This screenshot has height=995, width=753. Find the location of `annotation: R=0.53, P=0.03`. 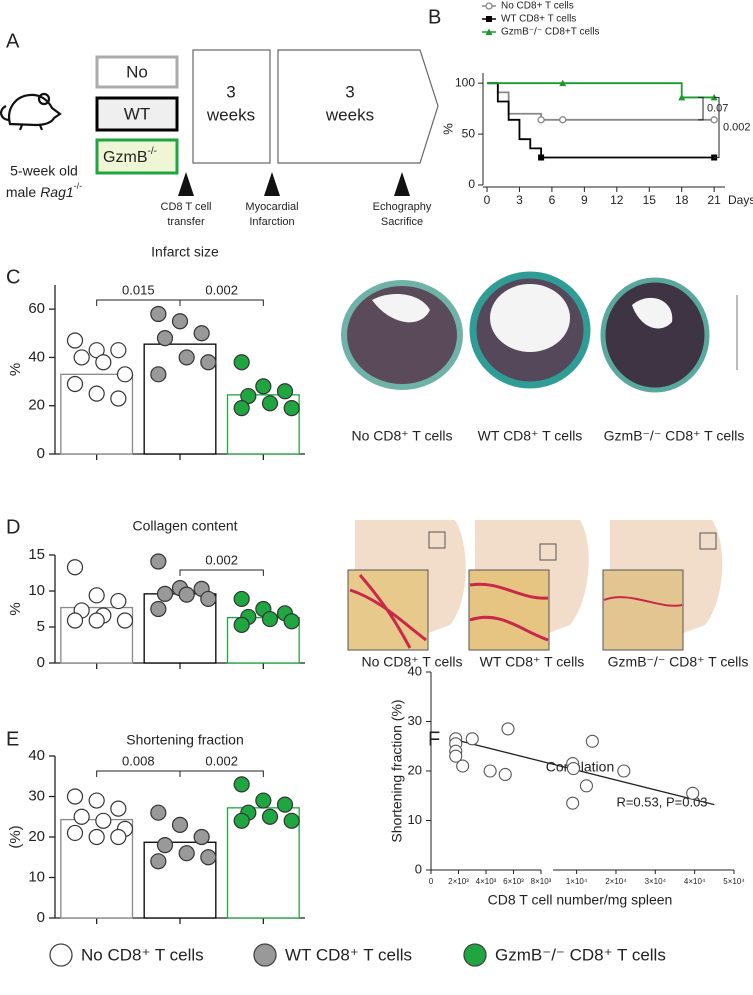

annotation: R=0.53, P=0.03 is located at coordinates (661, 801).